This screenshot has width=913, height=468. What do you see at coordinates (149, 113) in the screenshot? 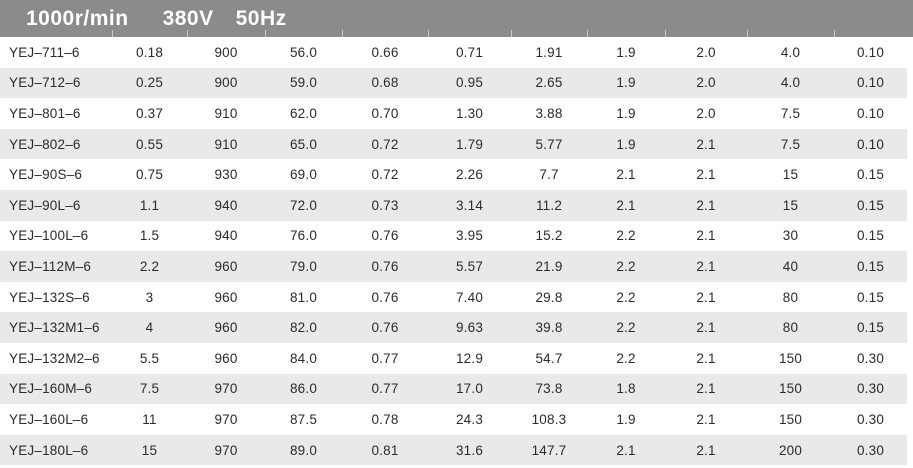
I see `value-cell: 0.37` at bounding box center [149, 113].